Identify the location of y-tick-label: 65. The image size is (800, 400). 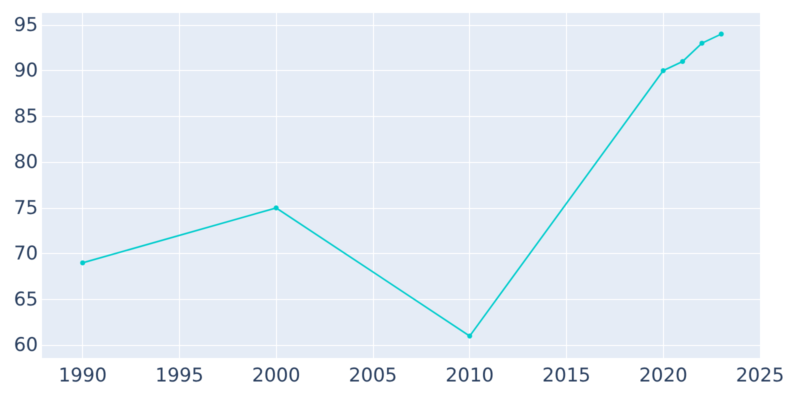
(26, 299).